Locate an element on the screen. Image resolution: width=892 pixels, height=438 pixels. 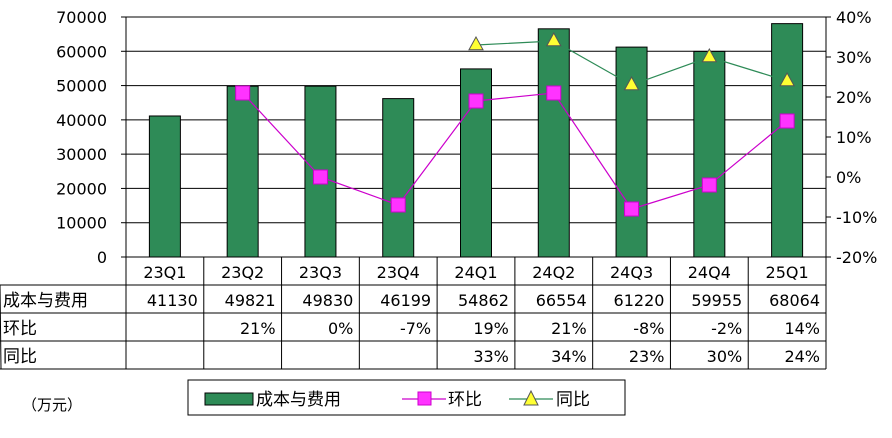
table-cell: -2% is located at coordinates (726, 328).